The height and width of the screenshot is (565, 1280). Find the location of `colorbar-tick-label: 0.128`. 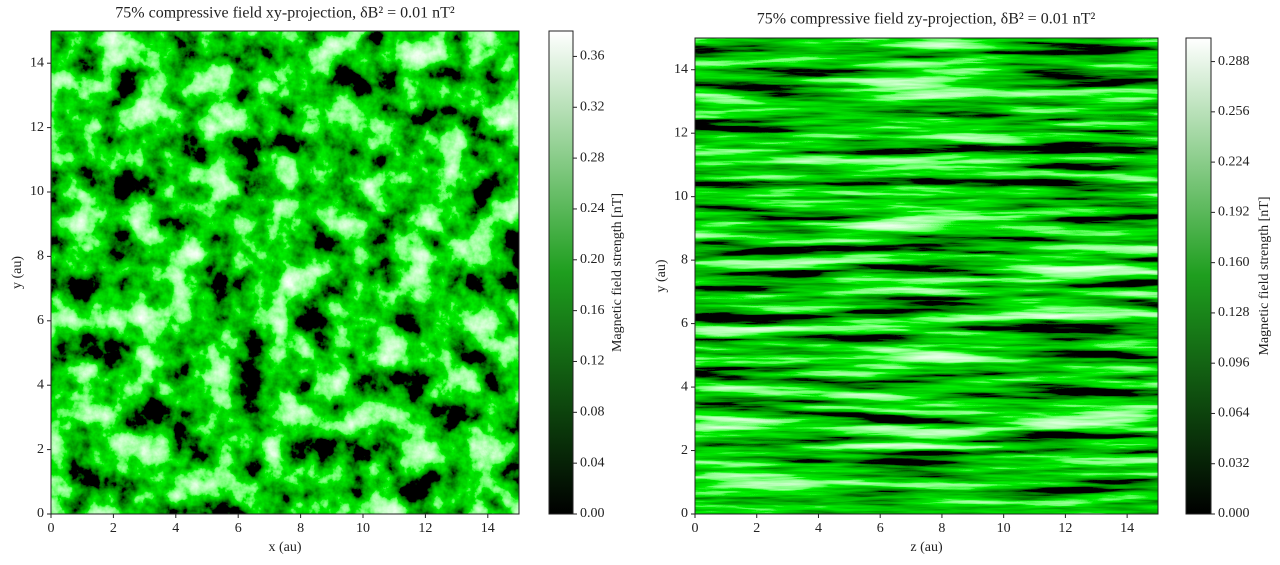

colorbar-tick-label: 0.128 is located at coordinates (1234, 312).